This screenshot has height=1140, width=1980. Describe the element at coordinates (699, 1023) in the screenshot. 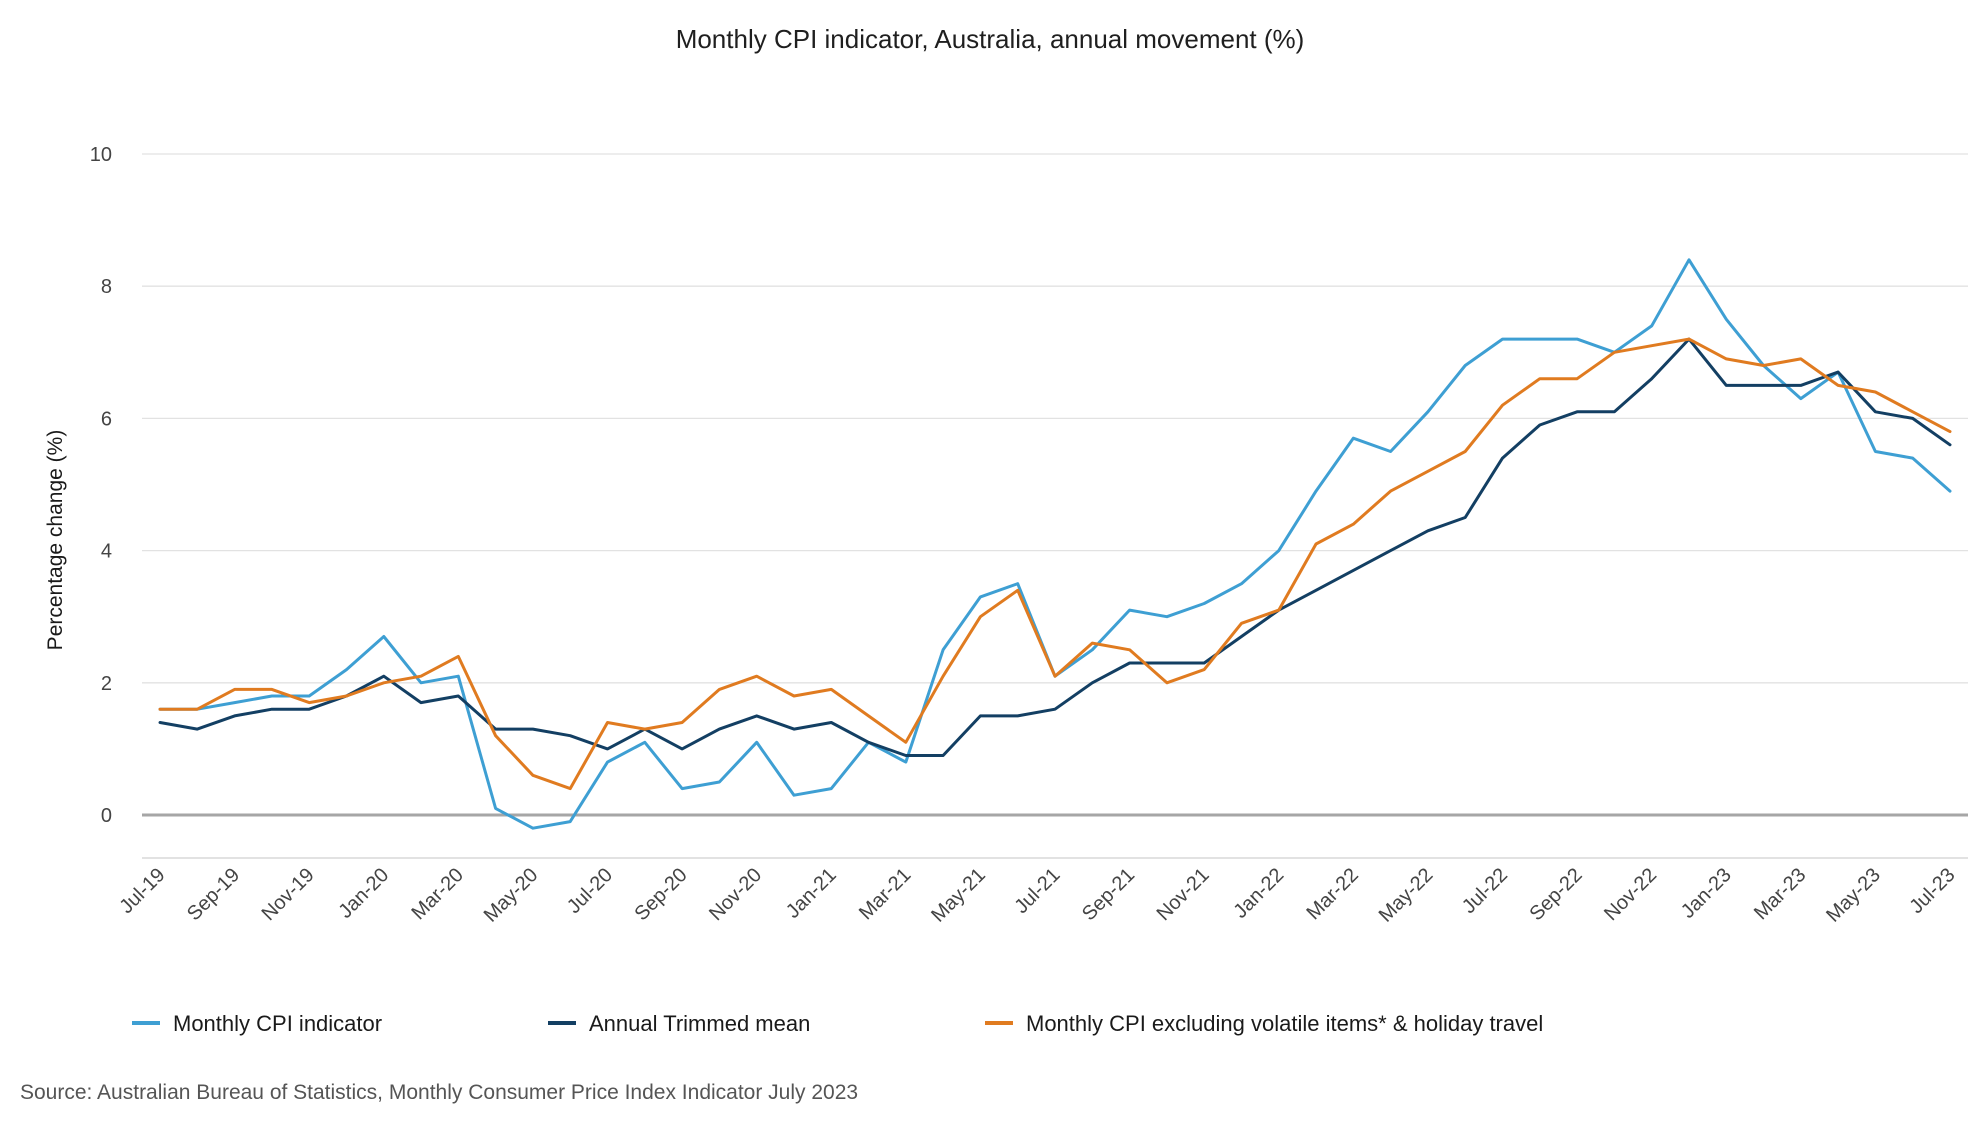

I see `legend-label: Annual Trimmed mean` at that location.